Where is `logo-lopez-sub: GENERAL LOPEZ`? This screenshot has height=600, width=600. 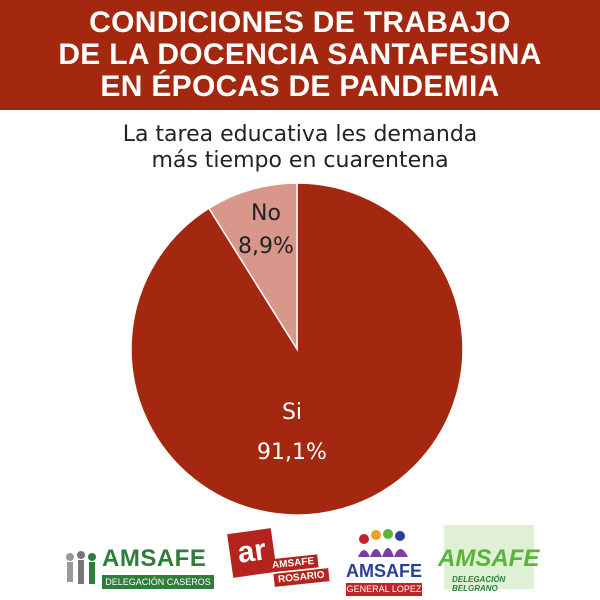
logo-lopez-sub: GENERAL LOPEZ is located at coordinates (384, 589).